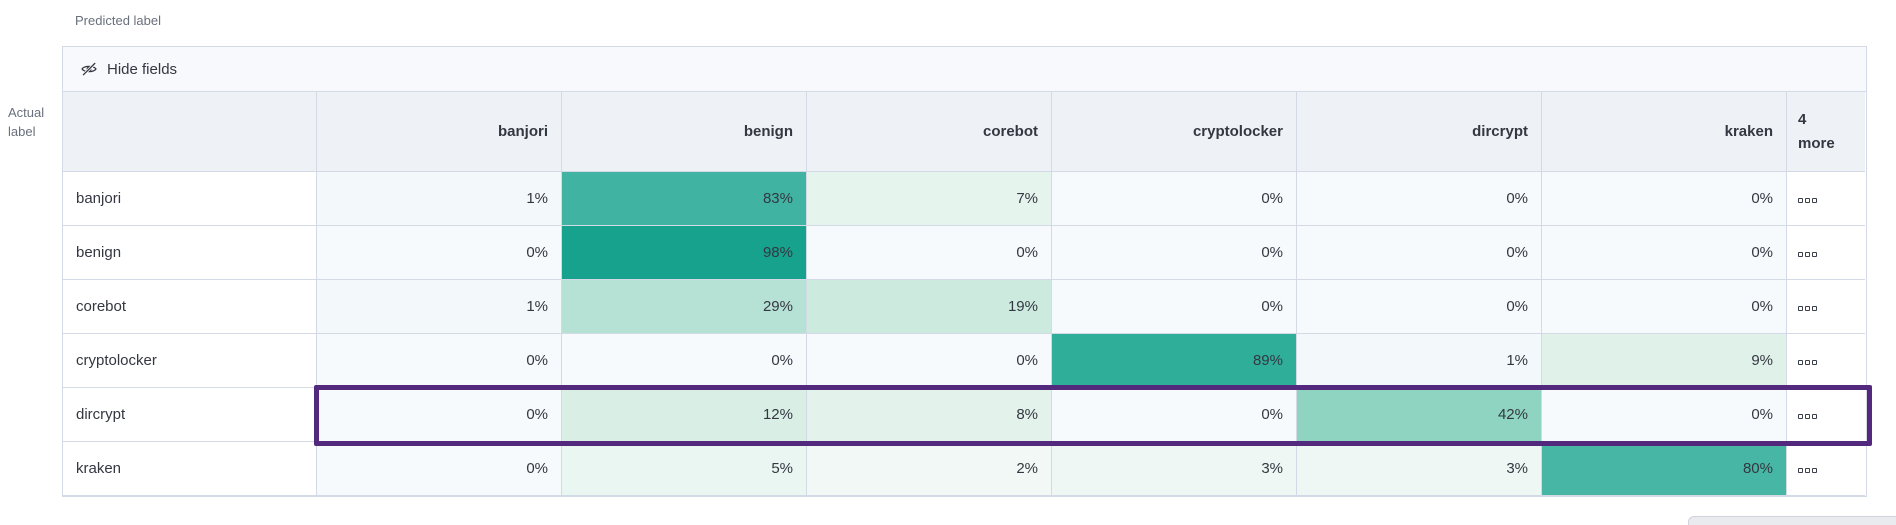  Describe the element at coordinates (684, 307) in the screenshot. I see `matrix-cell: 29%` at that location.